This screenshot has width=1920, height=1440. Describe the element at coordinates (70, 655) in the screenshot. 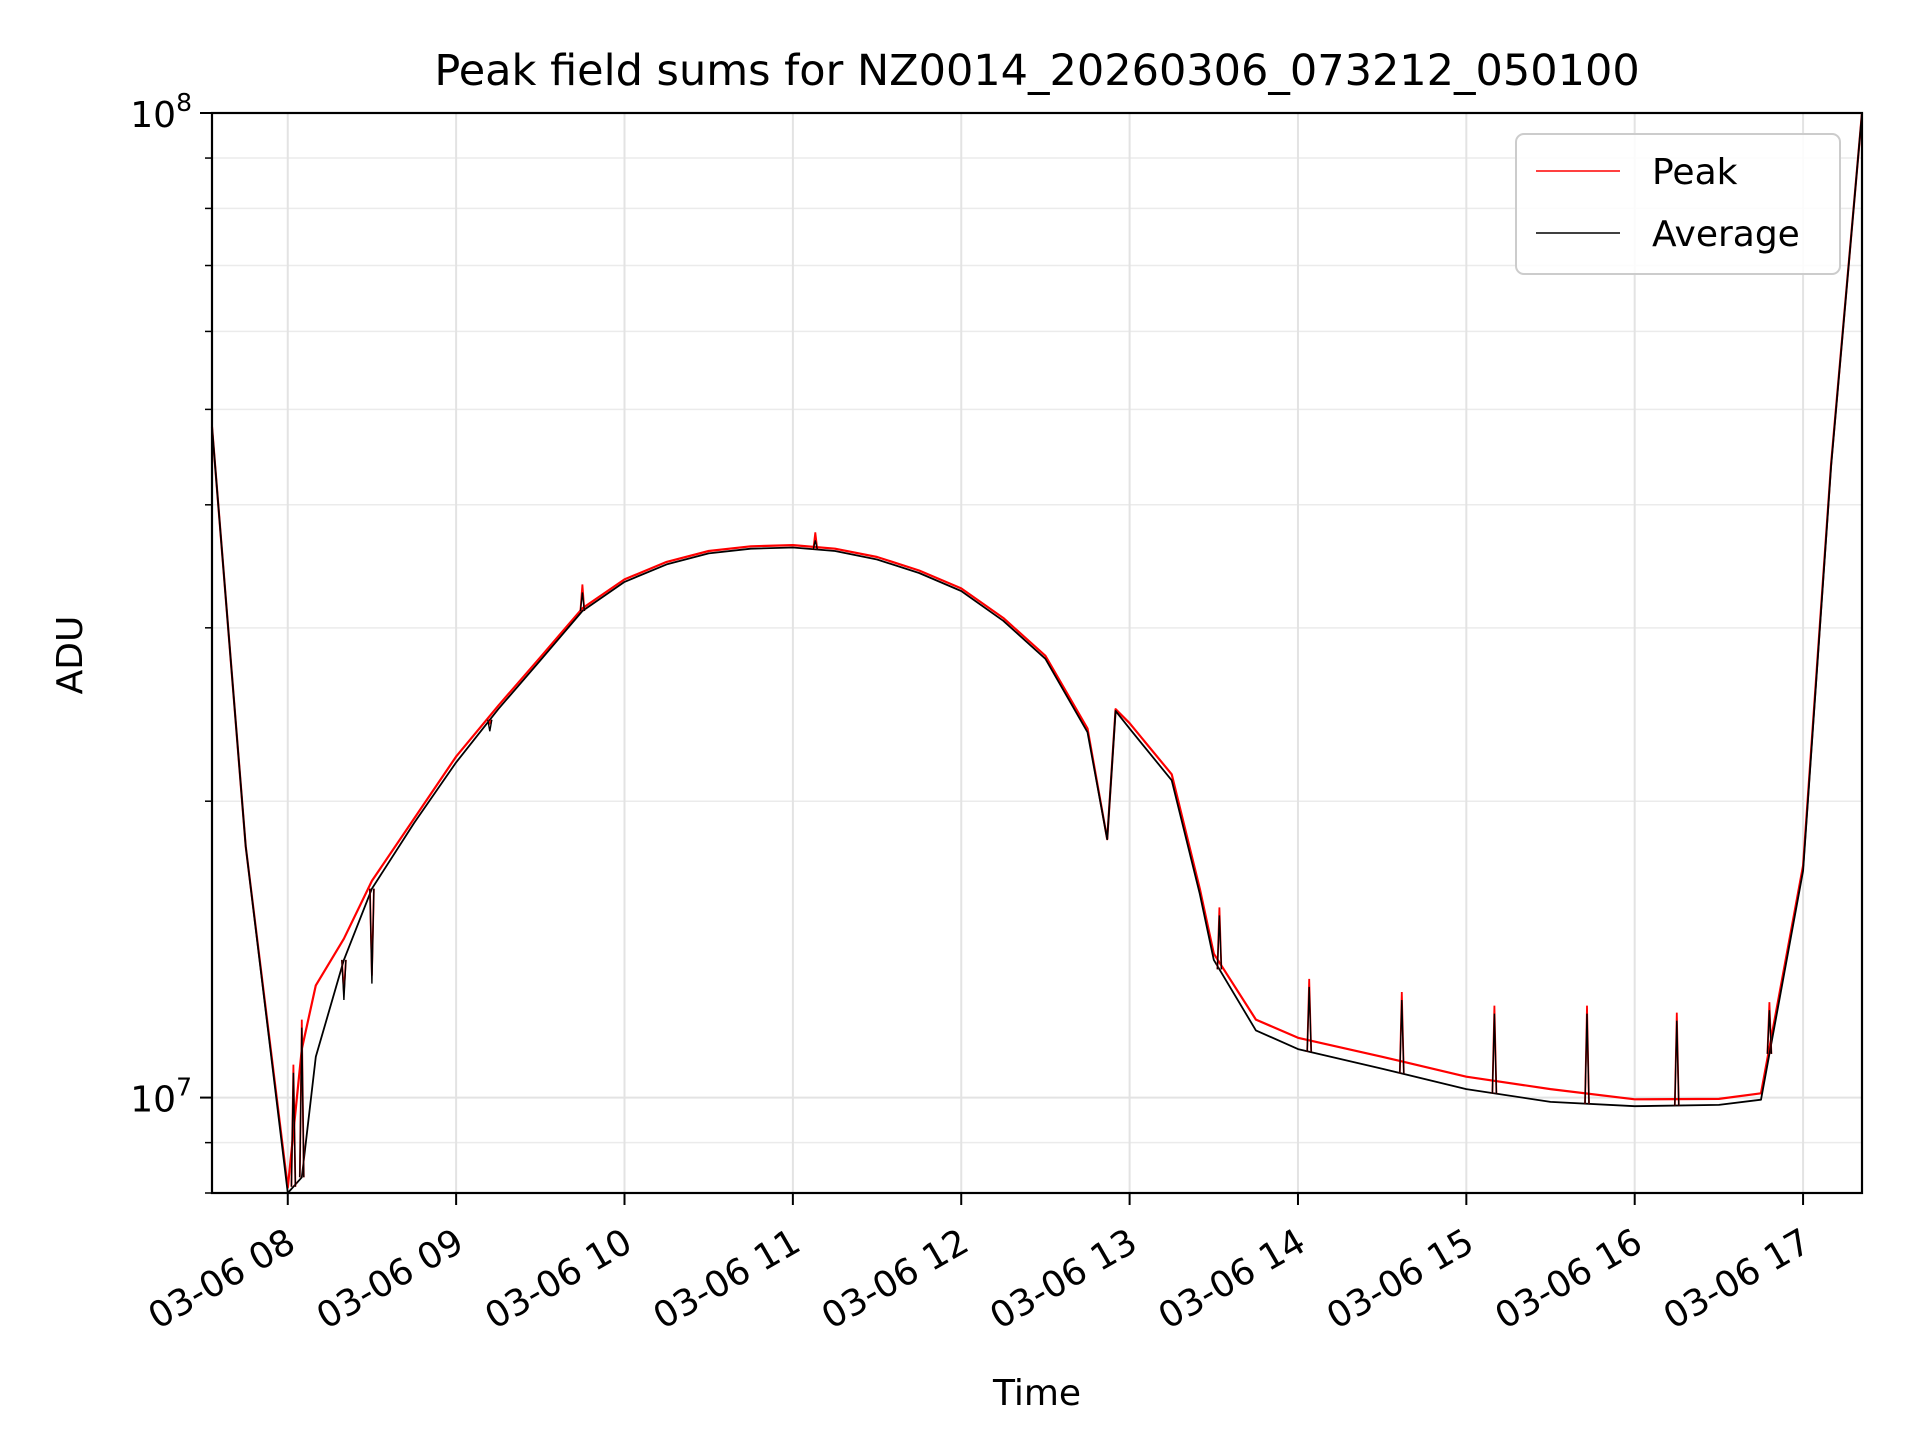

I see `y-axis-label: ADU` at that location.